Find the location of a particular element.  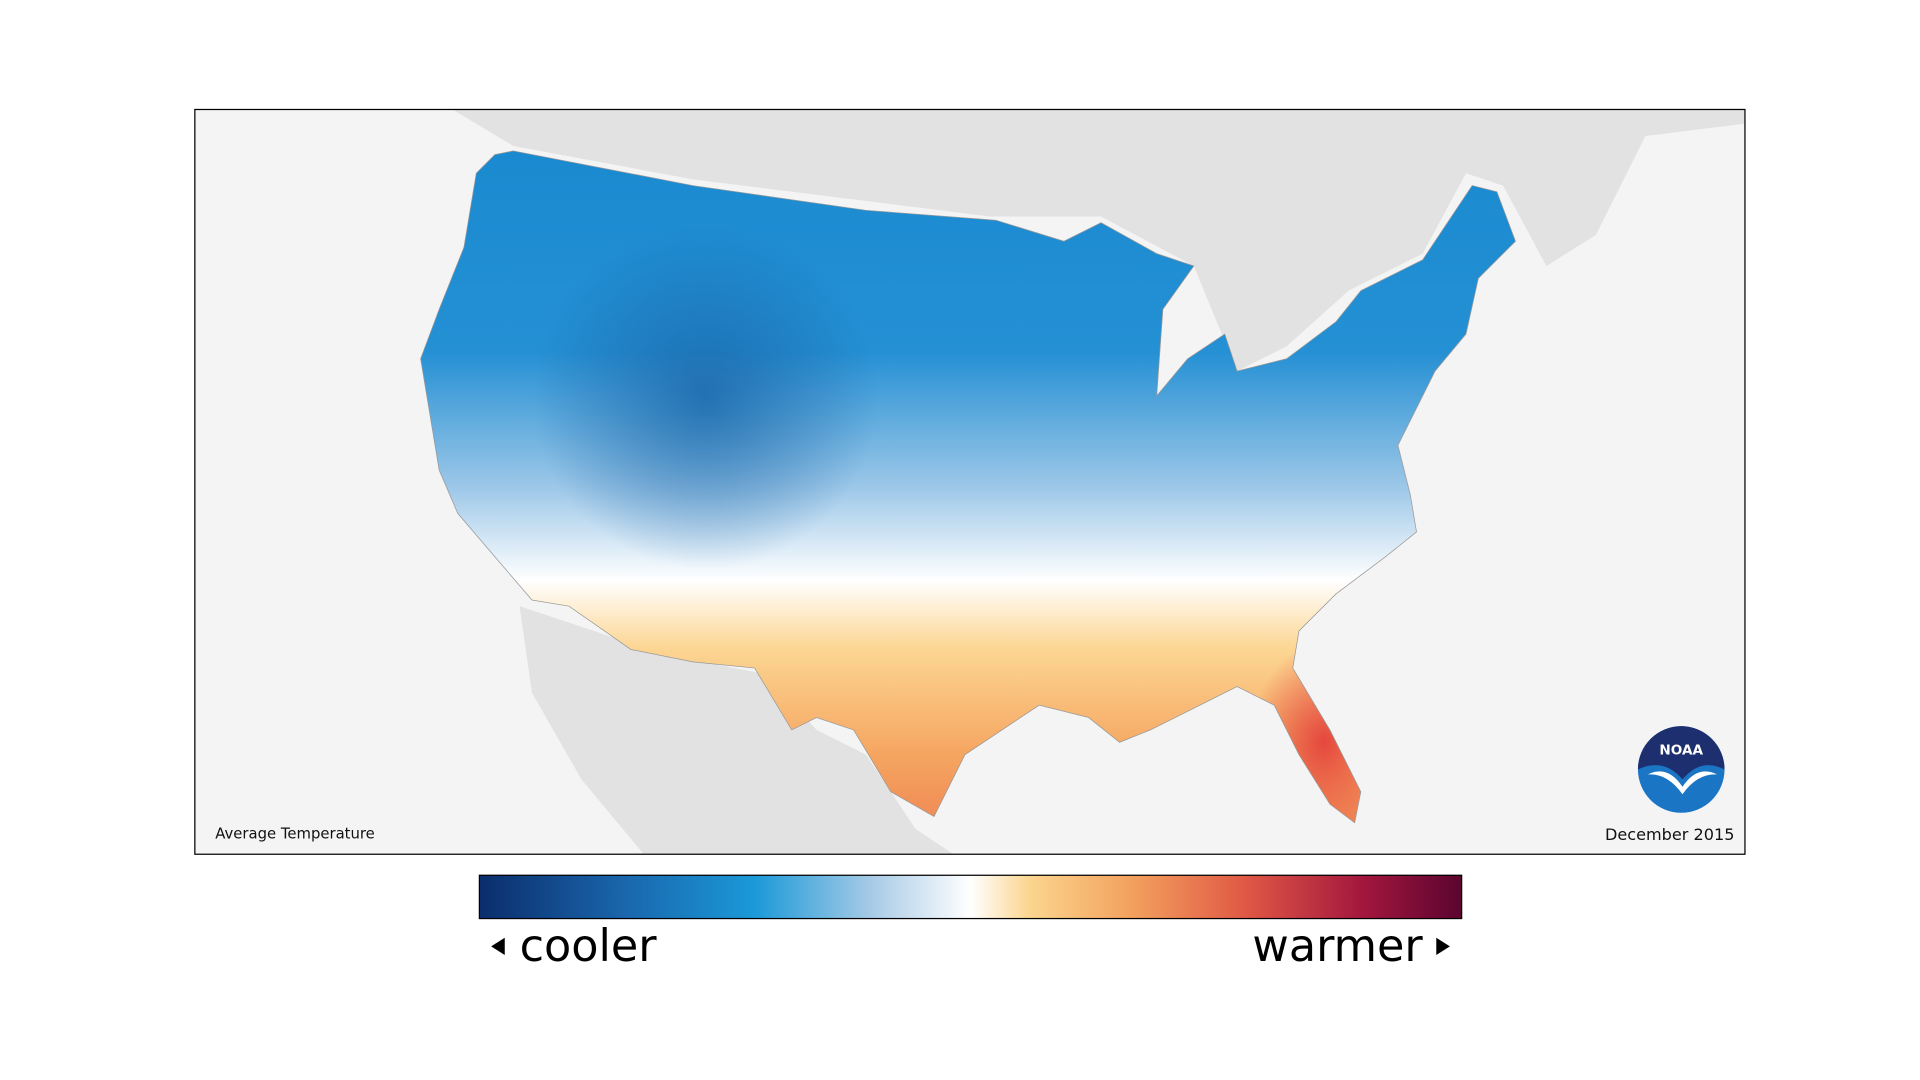

arrow-left is located at coordinates (498, 946).